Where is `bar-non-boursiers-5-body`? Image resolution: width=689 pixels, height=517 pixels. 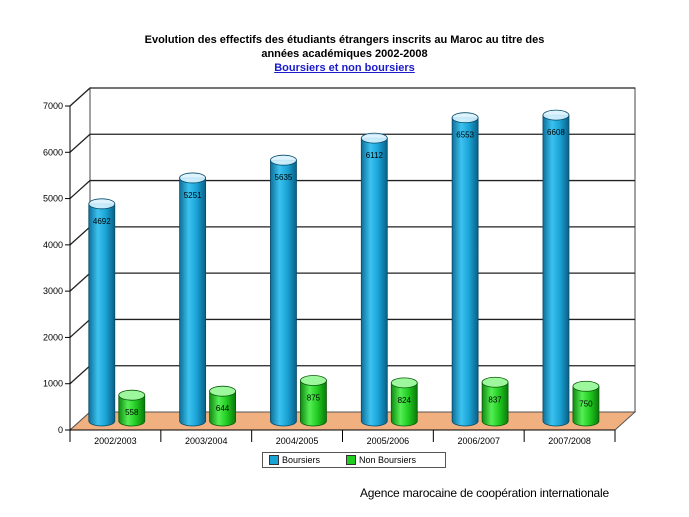
bar-non-boursiers-5-body is located at coordinates (586, 406).